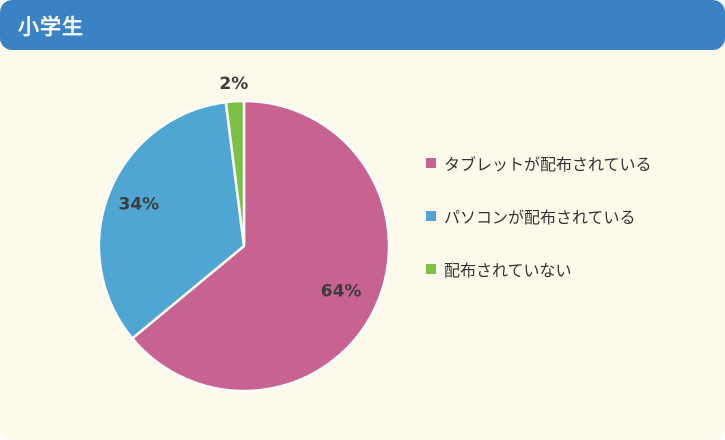  I want to click on legend-label: タブレットが配布されている, so click(548, 164).